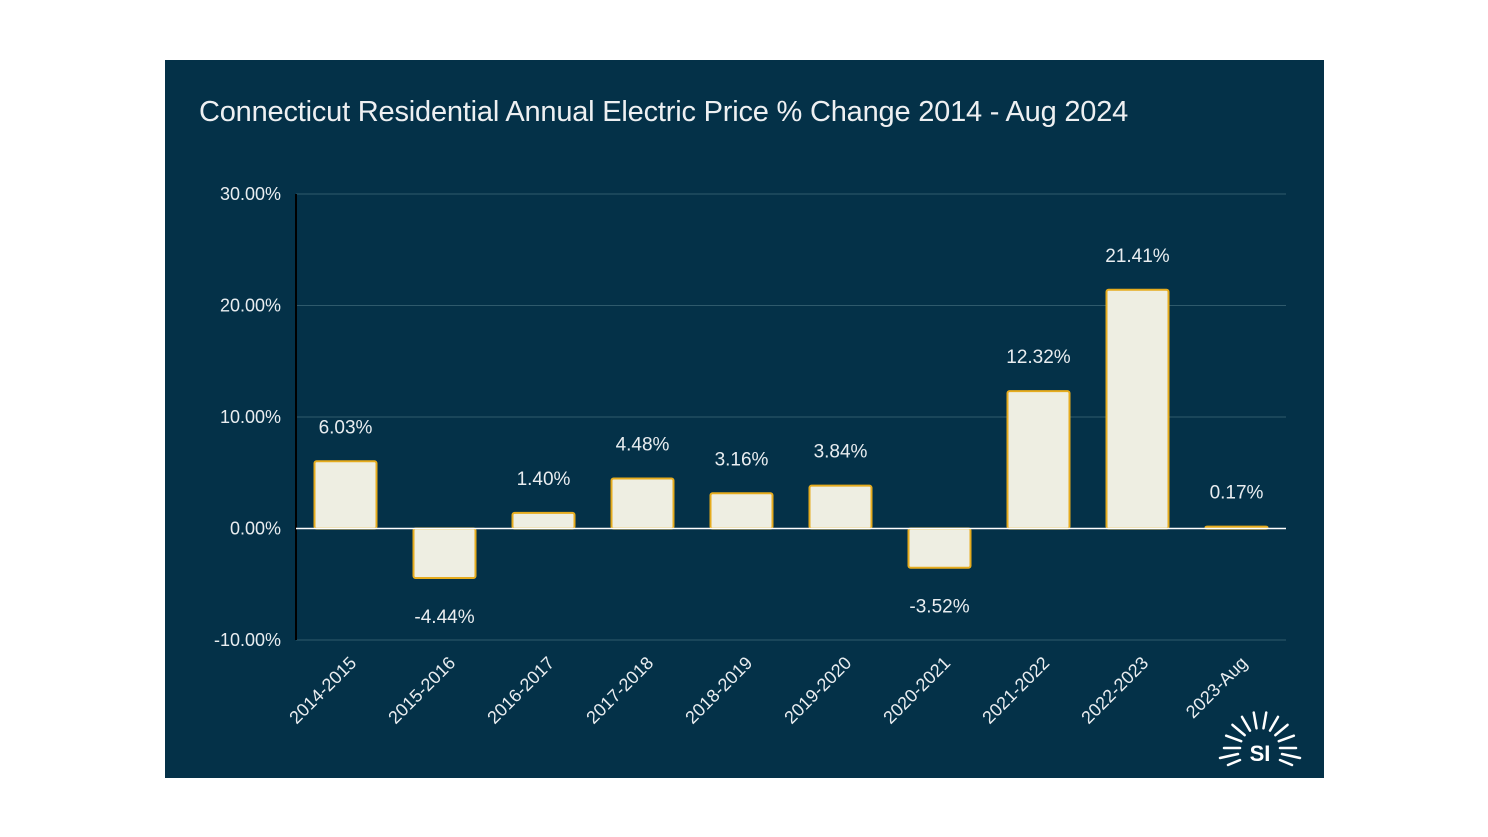 The height and width of the screenshot is (837, 1488). What do you see at coordinates (1114, 690) in the screenshot?
I see `category-label: 2022-2023` at bounding box center [1114, 690].